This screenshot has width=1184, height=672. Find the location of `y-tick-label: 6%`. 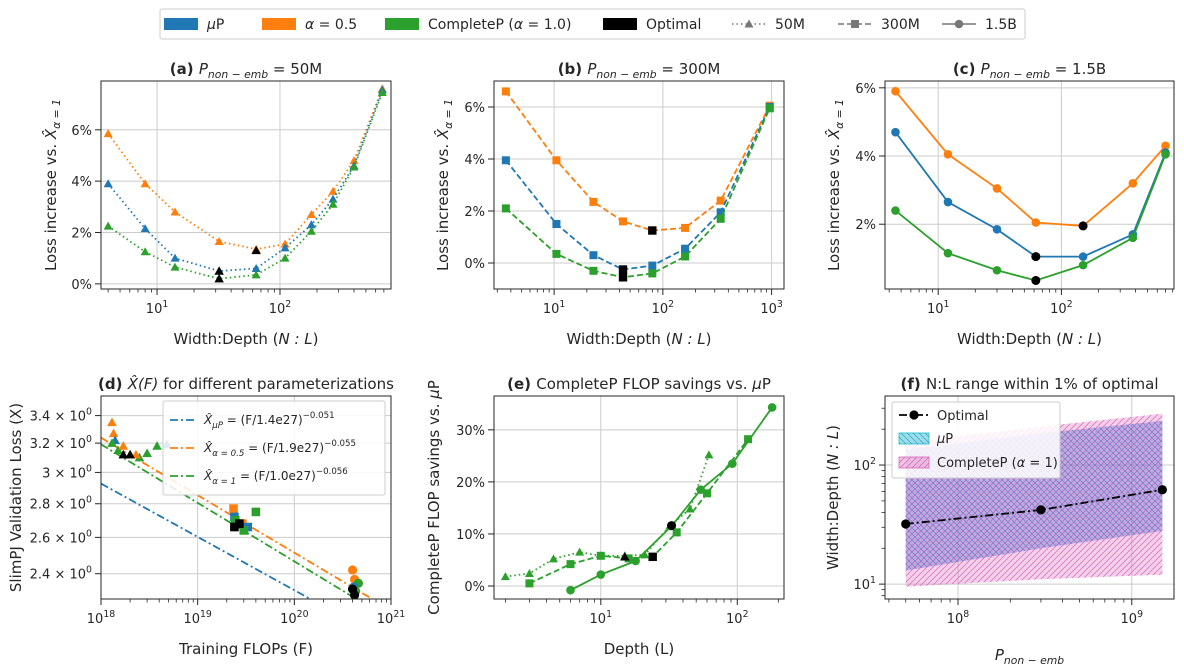

y-tick-label: 6% is located at coordinates (474, 108).